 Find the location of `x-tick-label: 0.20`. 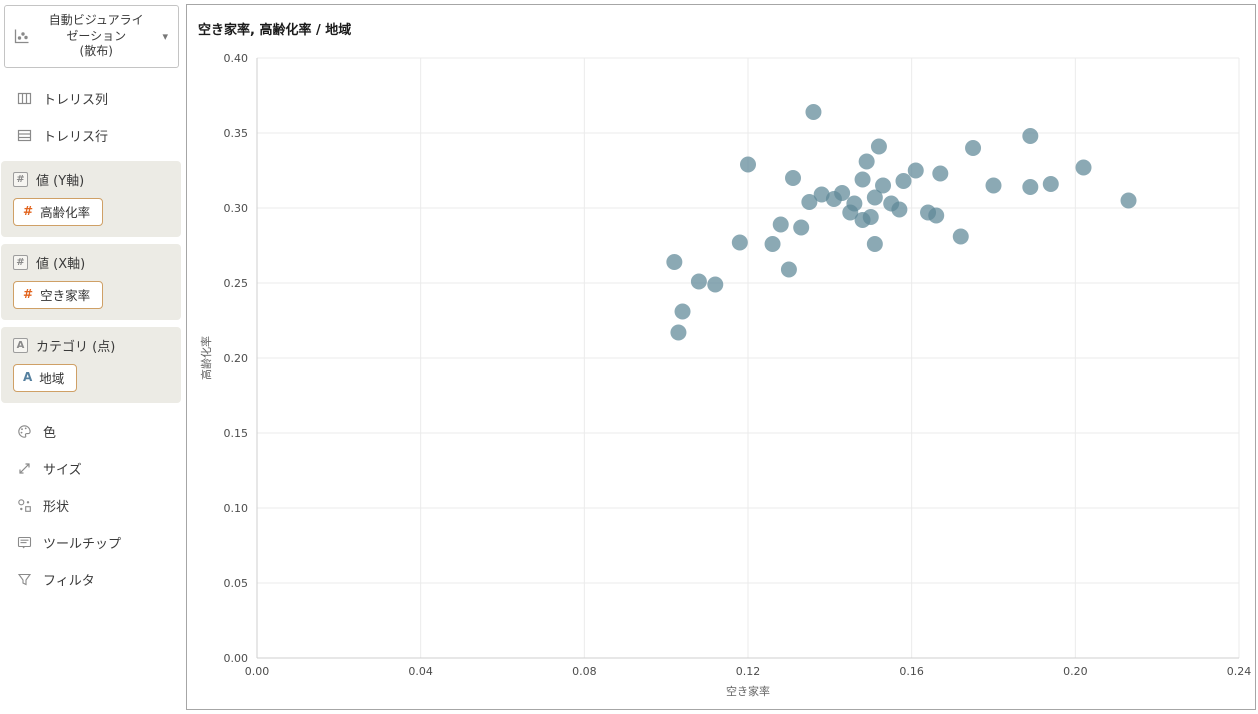

x-tick-label: 0.20 is located at coordinates (1075, 671).